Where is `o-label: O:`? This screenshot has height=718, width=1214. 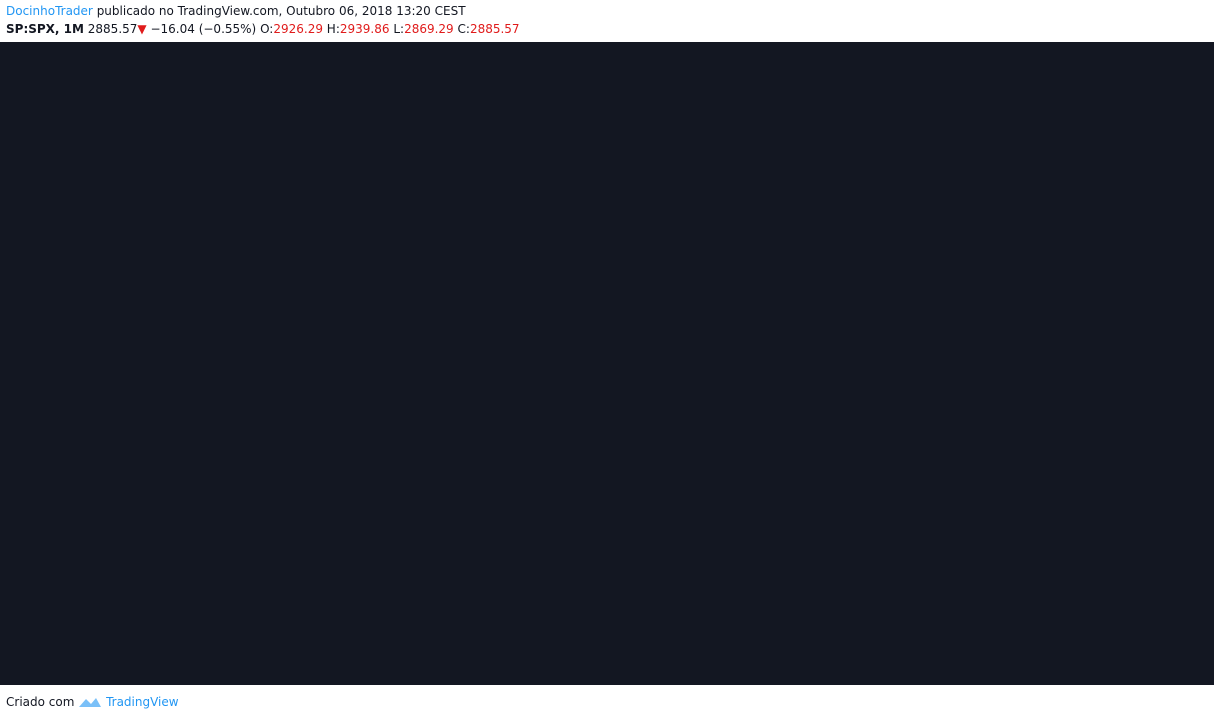
o-label: O: is located at coordinates (267, 29).